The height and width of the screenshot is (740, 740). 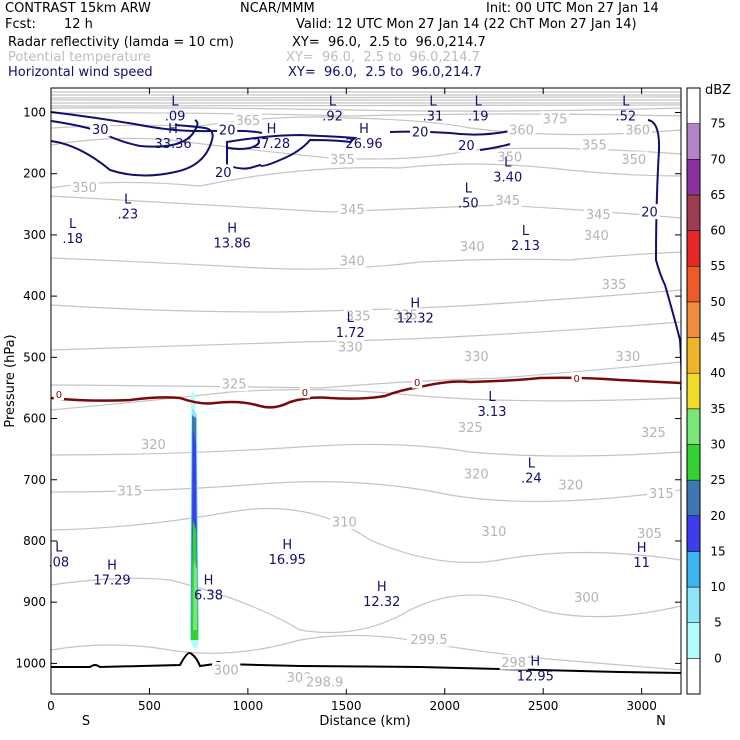 What do you see at coordinates (277, 8) in the screenshot?
I see `center-name: NCAR/MMM` at bounding box center [277, 8].